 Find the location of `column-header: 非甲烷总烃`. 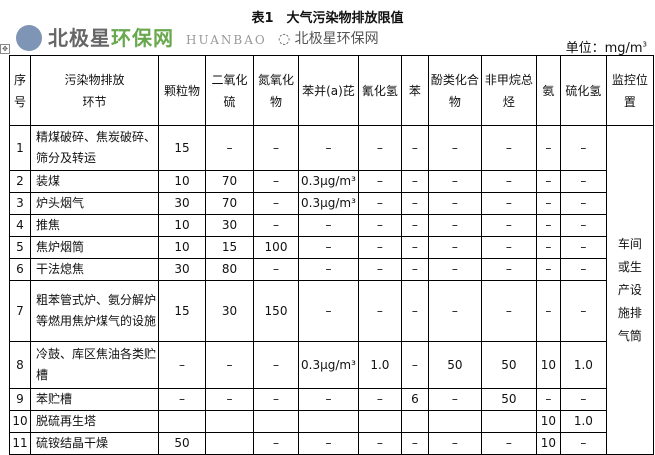

column-header: 非甲烷总烃 is located at coordinates (508, 90).